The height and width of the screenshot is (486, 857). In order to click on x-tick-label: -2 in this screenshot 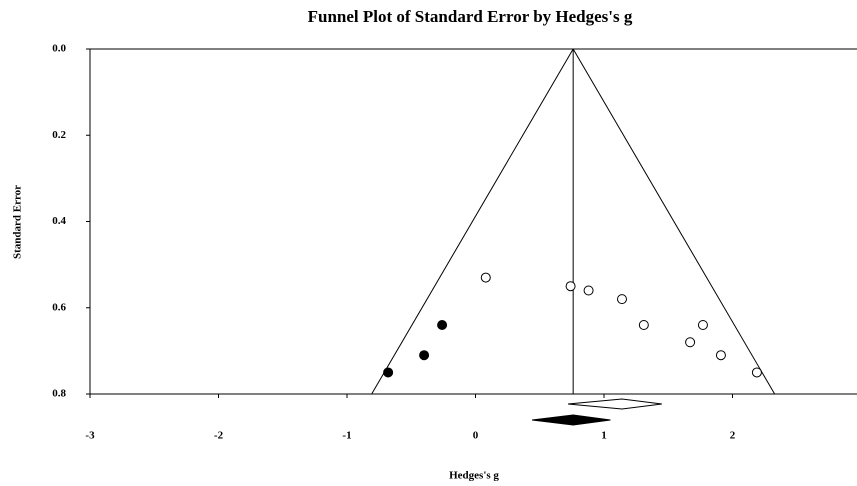, I will do `click(219, 436)`.